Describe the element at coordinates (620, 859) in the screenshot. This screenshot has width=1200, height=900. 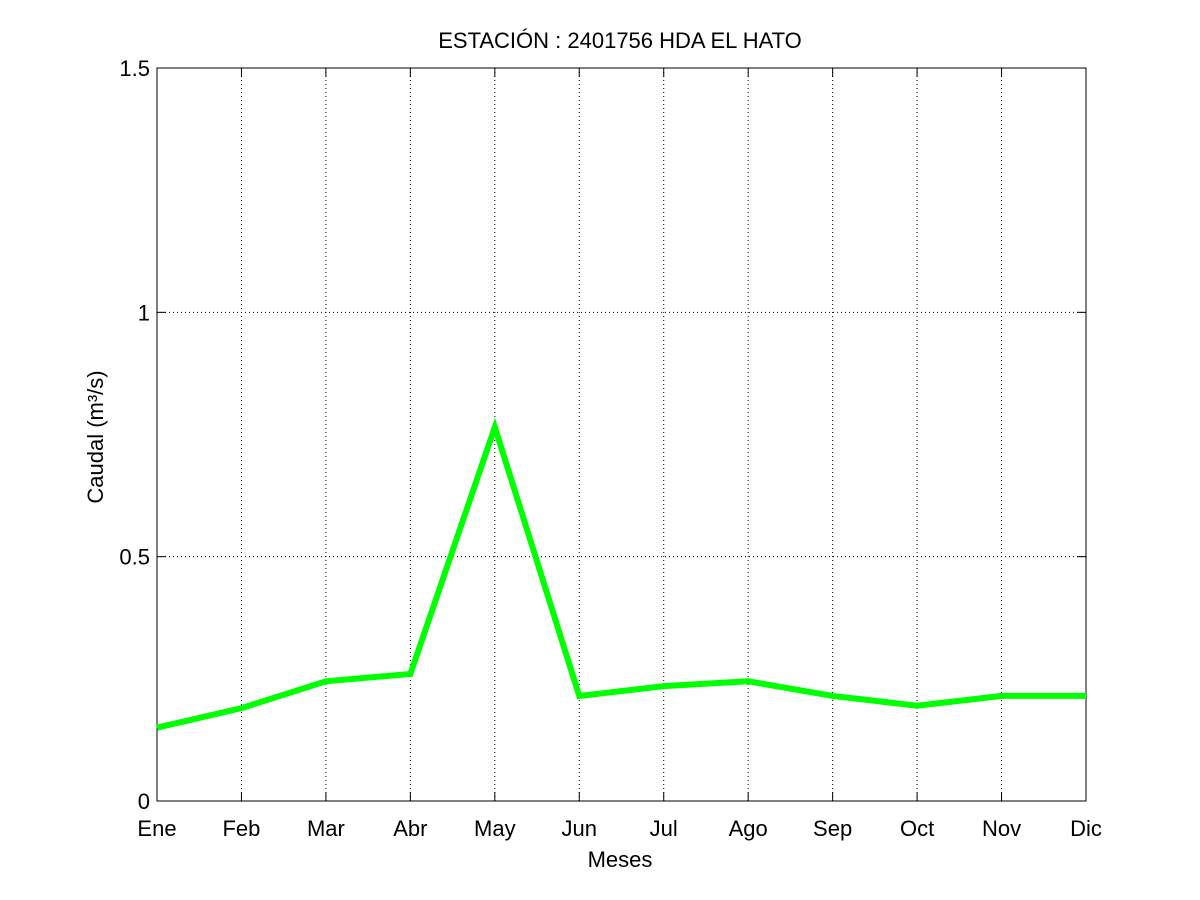
I see `x-axis-label: Meses` at that location.